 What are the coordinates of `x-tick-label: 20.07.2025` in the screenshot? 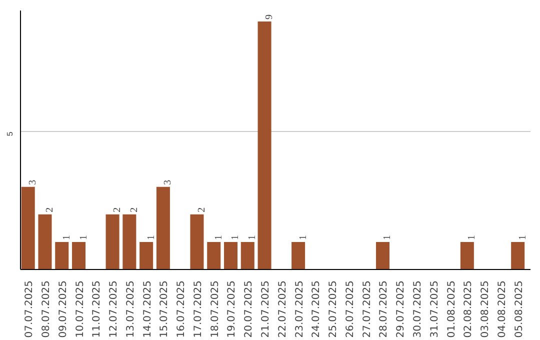 It's located at (249, 309).